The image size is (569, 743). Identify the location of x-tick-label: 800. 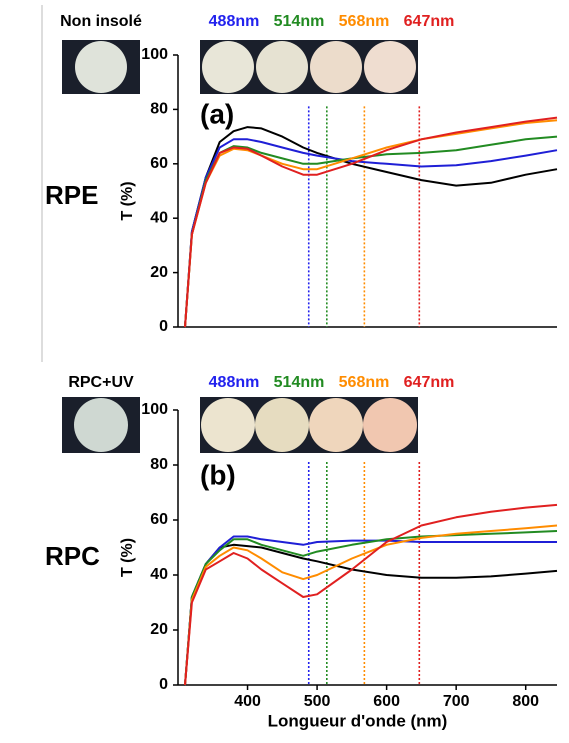
(525, 701).